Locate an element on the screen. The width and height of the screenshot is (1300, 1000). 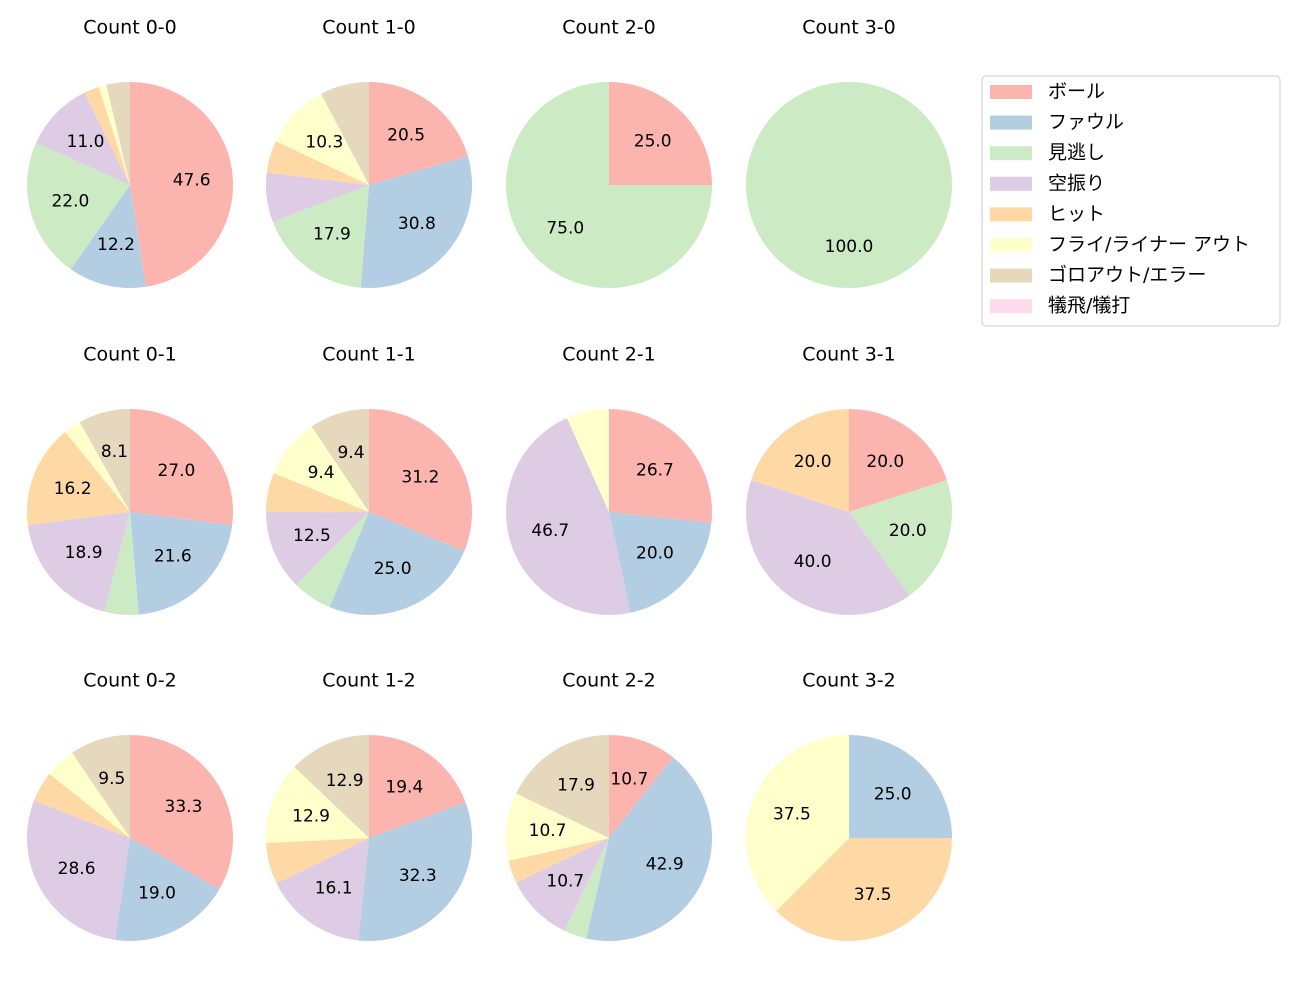
value-label: 26.7 is located at coordinates (655, 471).